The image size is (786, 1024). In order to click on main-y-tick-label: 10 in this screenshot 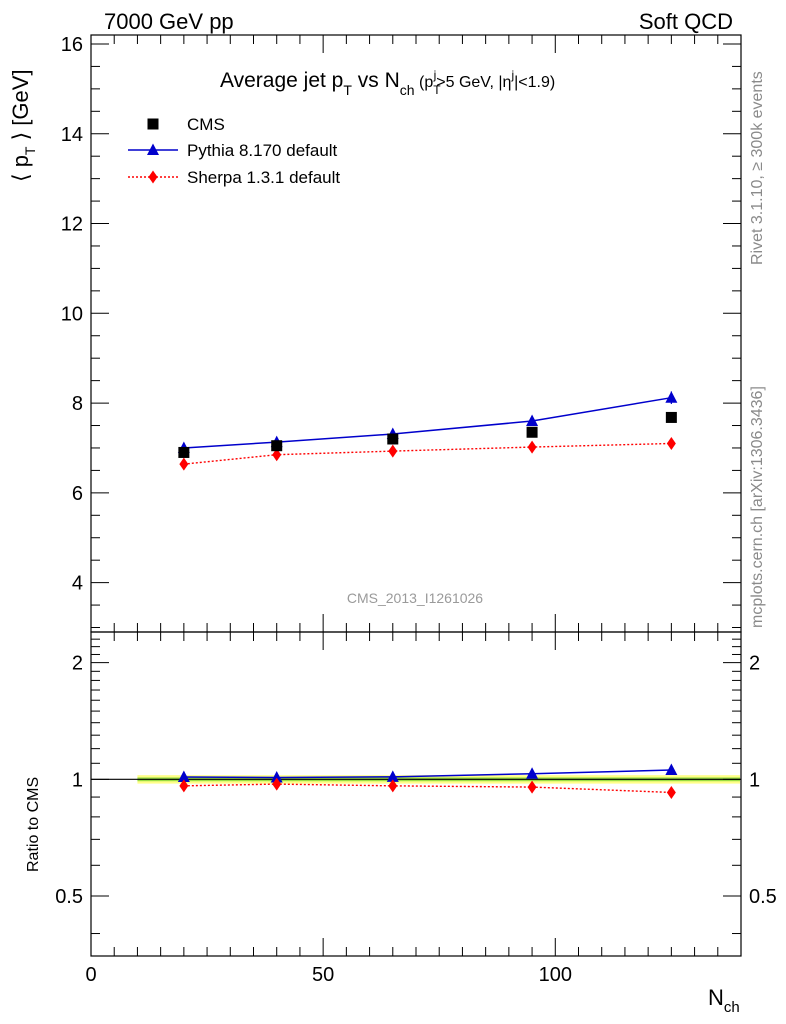, I will do `click(72, 314)`.